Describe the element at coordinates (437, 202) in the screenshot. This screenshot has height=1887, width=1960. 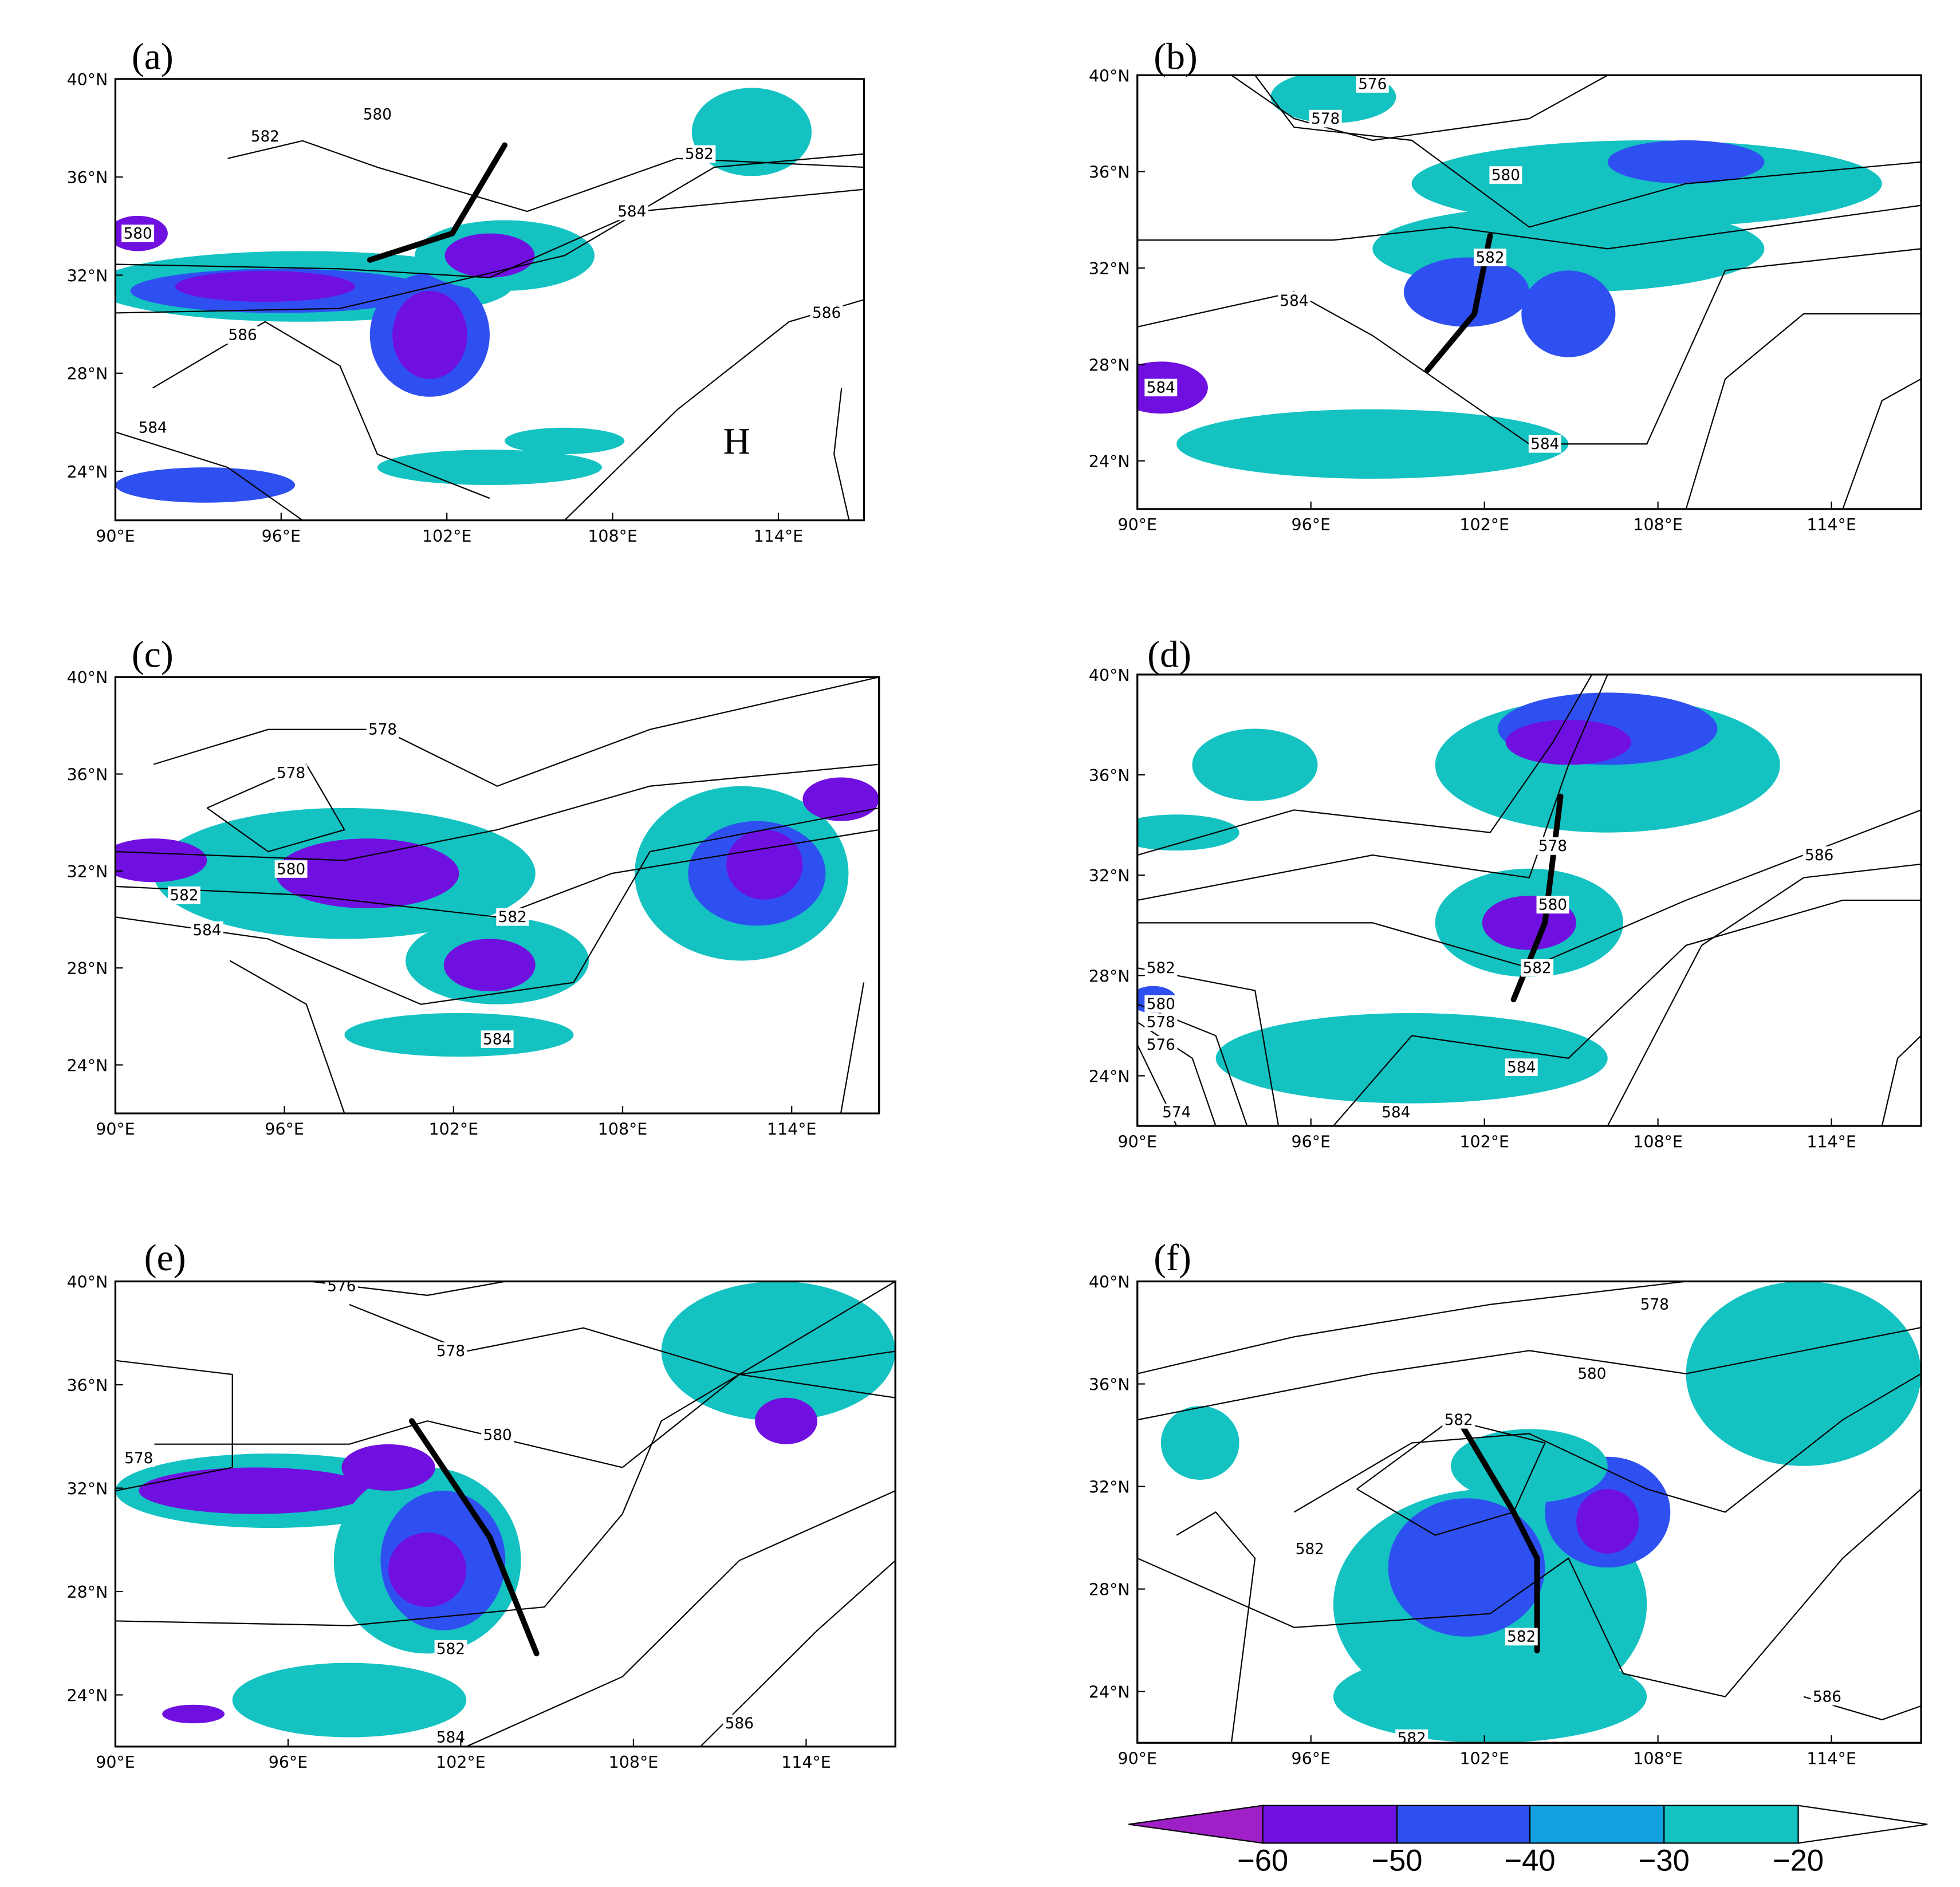
I see `trough-line` at that location.